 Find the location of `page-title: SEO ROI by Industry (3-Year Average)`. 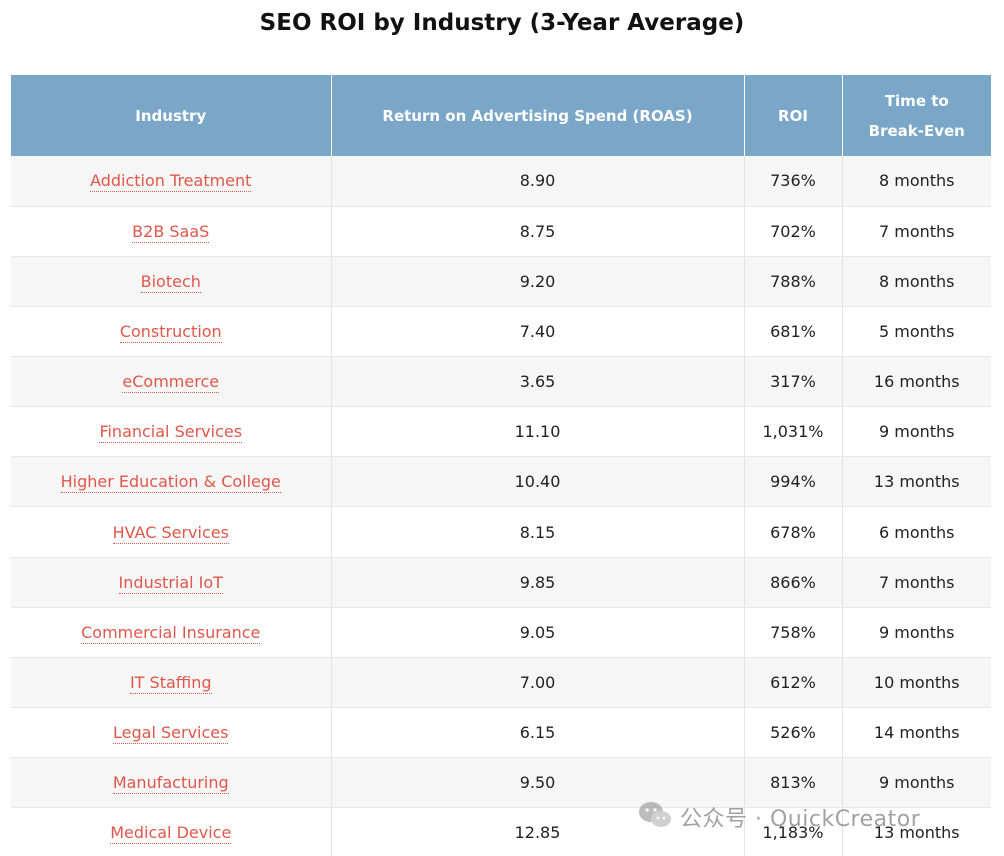

page-title: SEO ROI by Industry (3-Year Average) is located at coordinates (502, 23).